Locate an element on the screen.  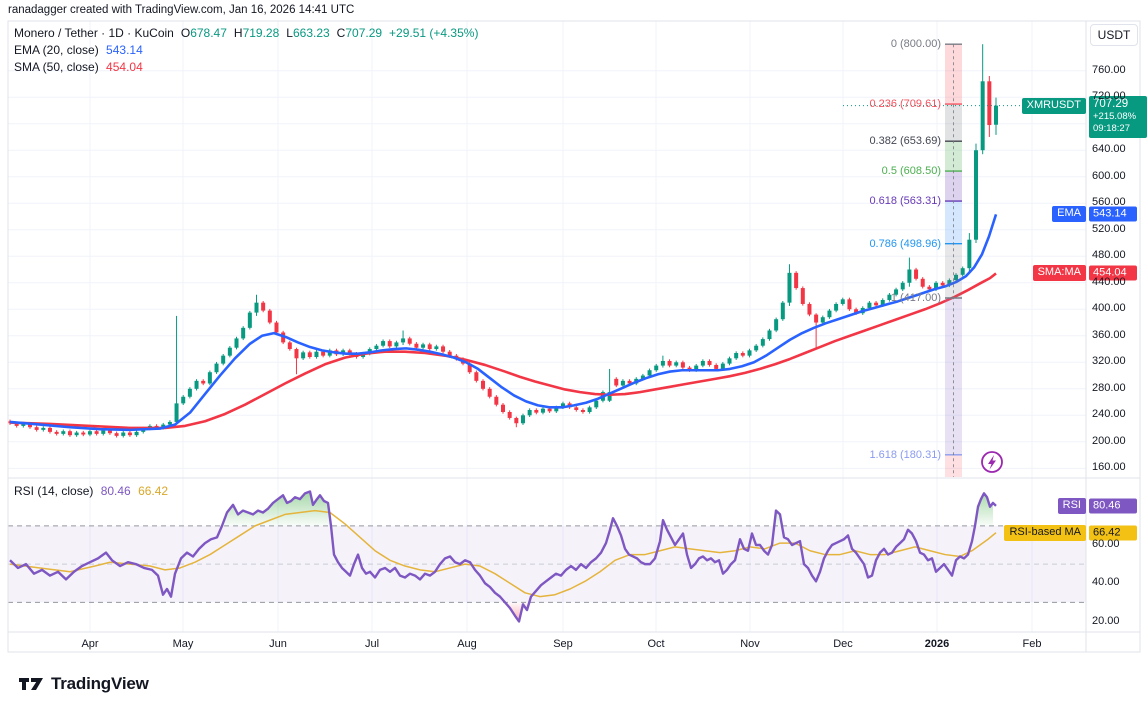
fib-retracement is located at coordinates (953, 260).